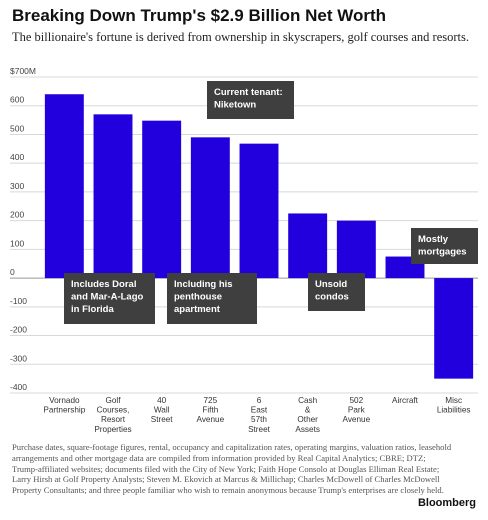  What do you see at coordinates (454, 410) in the screenshot?
I see `x-tick-label-line: Liabilities` at bounding box center [454, 410].